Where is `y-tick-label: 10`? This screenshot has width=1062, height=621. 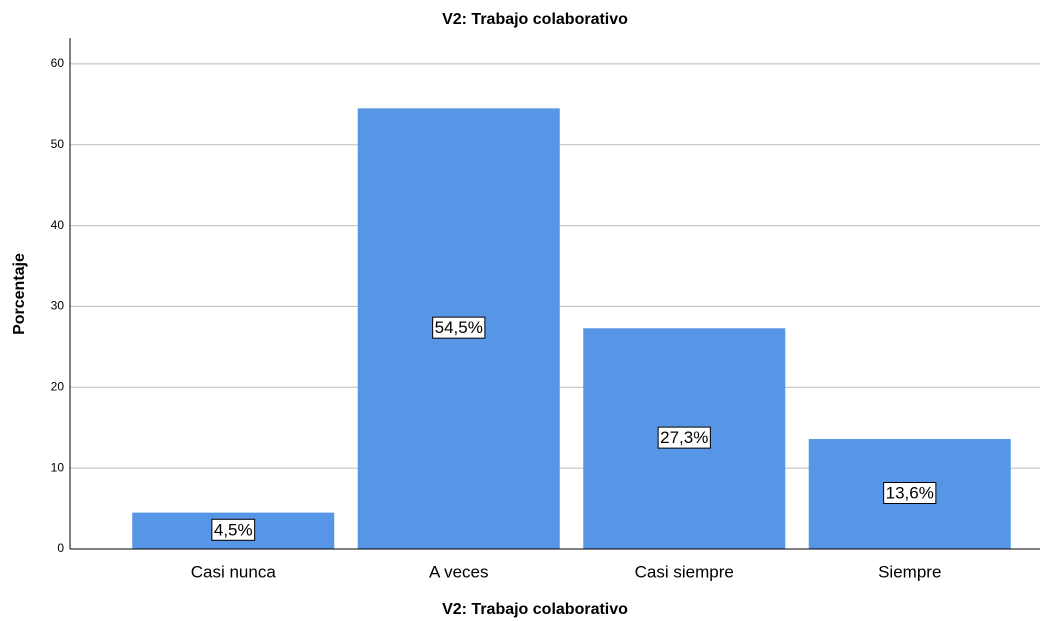
y-tick-label: 10 is located at coordinates (58, 467).